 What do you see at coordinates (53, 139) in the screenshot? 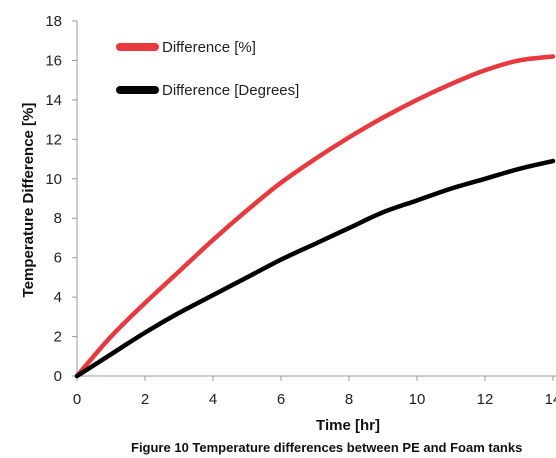
I see `y-tick-label: 12` at bounding box center [53, 139].